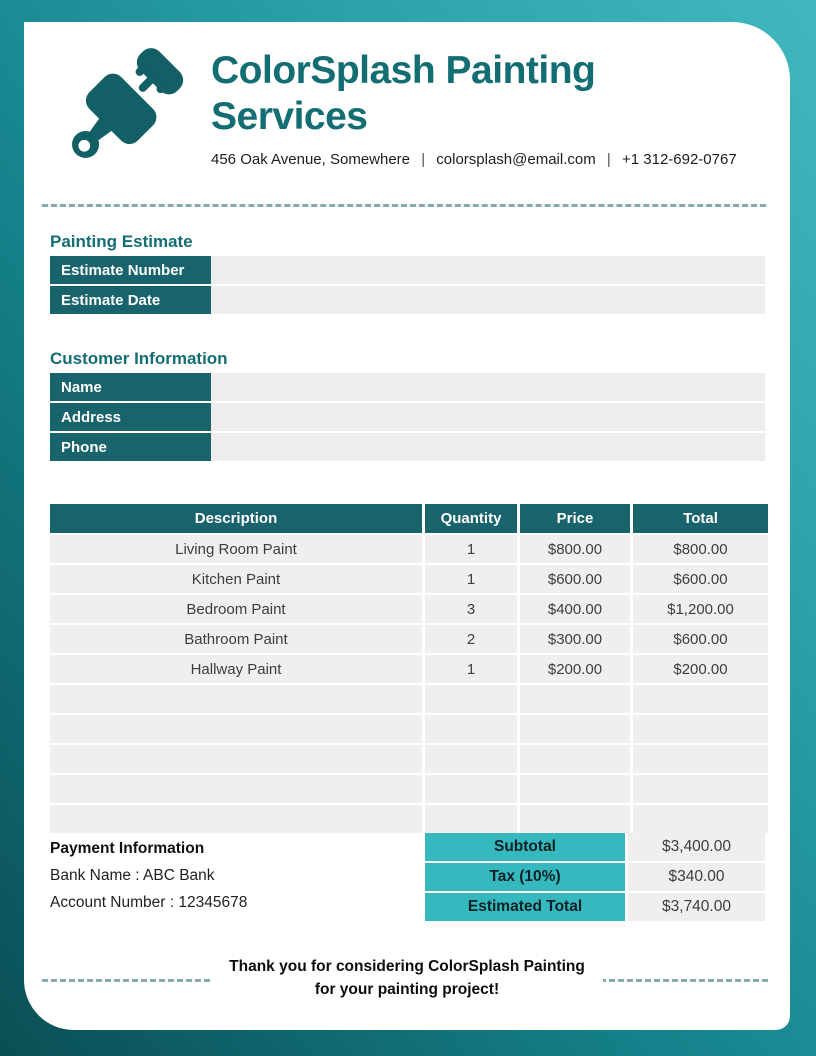 The width and height of the screenshot is (816, 1056). What do you see at coordinates (149, 902) in the screenshot?
I see `account-number-line: Account Number : 12345678` at bounding box center [149, 902].